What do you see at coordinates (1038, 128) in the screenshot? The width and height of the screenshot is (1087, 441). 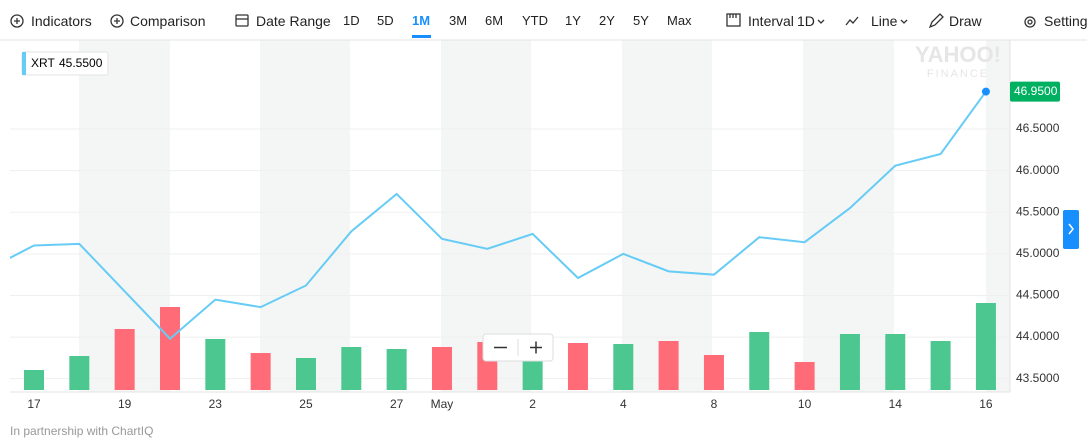 I see `y-tick-label: 46.5000` at bounding box center [1038, 128].